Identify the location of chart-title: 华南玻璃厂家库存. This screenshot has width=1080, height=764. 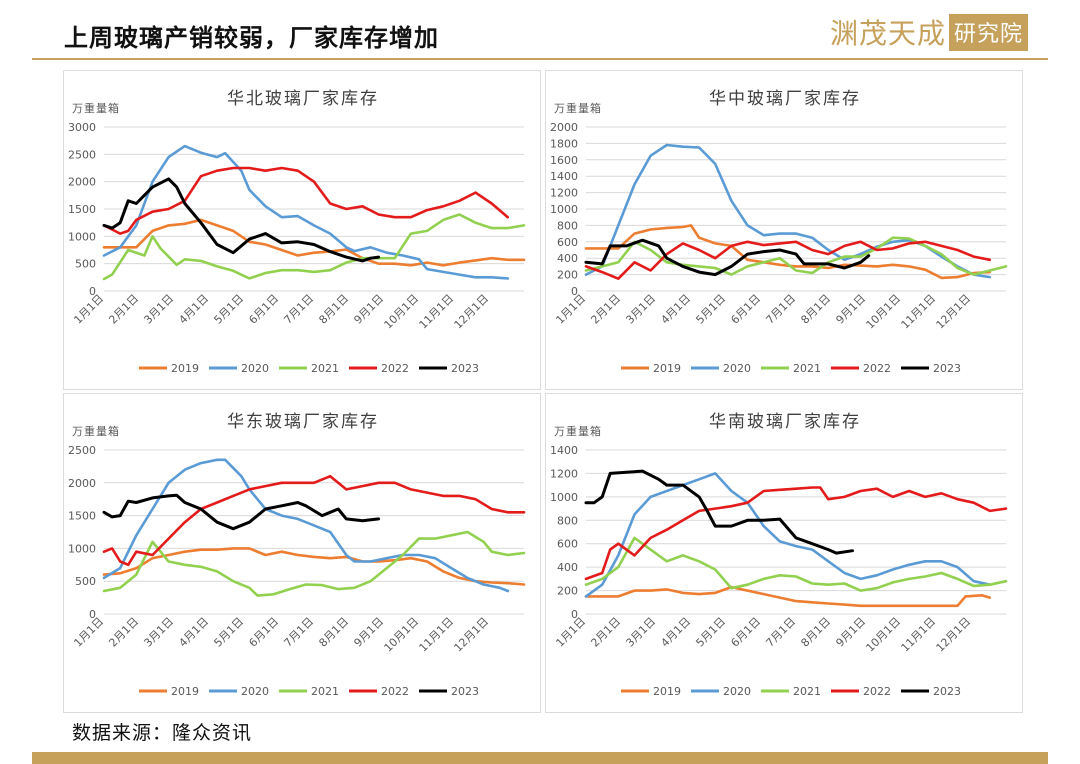
(785, 422).